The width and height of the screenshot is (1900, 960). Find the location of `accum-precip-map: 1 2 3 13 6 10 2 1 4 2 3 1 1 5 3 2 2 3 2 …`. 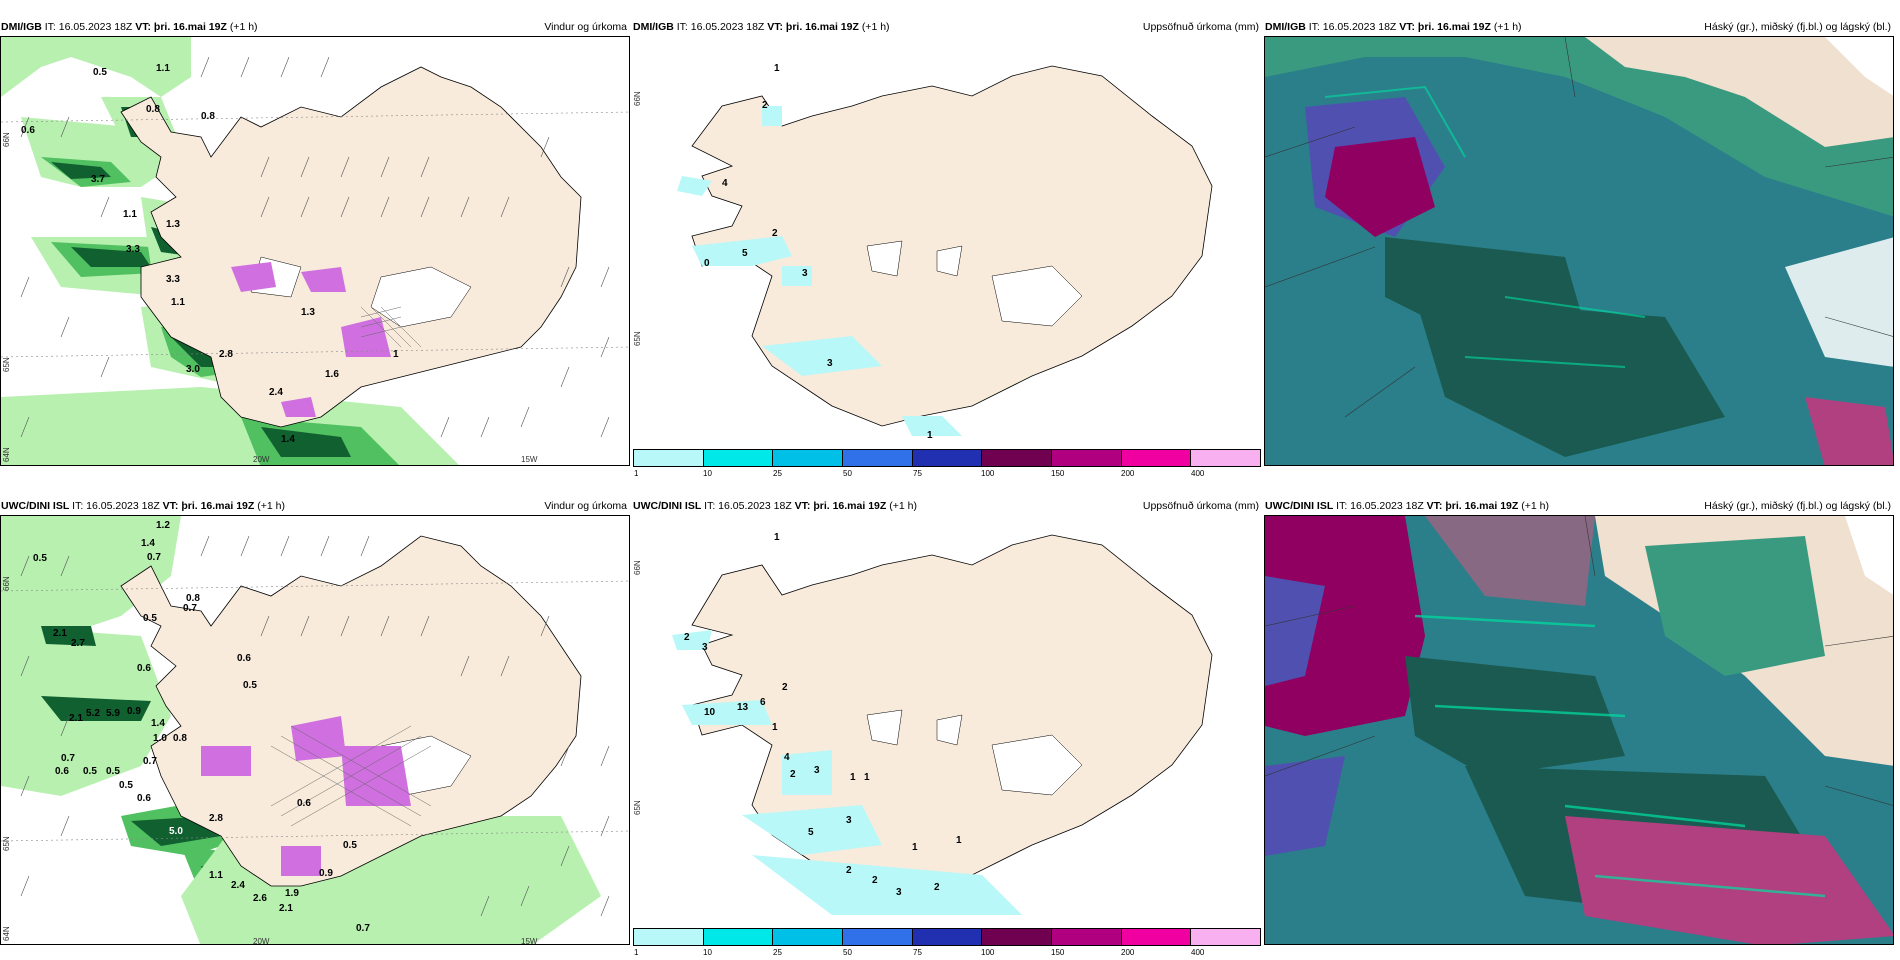

accum-precip-map: 1 2 3 13 6 10 2 1 4 2 3 1 1 5 3 2 2 3 2 … is located at coordinates (947, 721).